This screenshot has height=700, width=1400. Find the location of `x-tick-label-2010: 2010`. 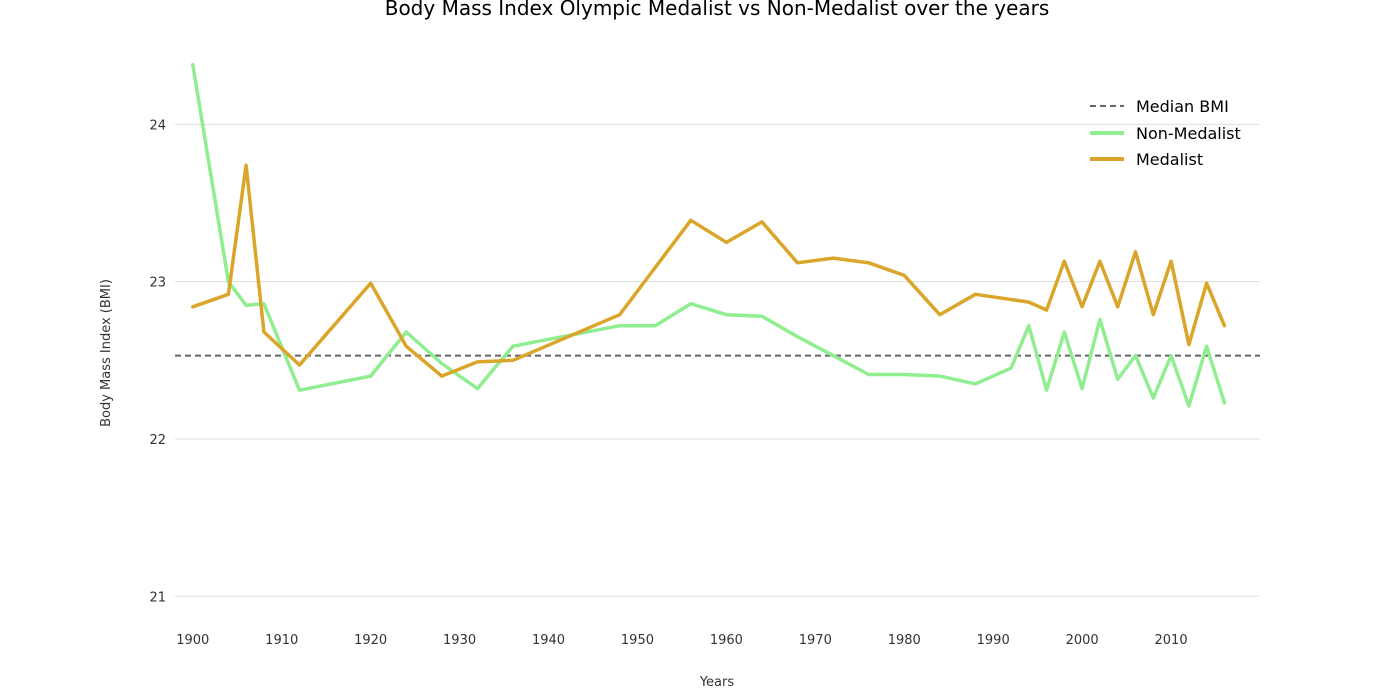

x-tick-label-2010: 2010 is located at coordinates (1171, 640).